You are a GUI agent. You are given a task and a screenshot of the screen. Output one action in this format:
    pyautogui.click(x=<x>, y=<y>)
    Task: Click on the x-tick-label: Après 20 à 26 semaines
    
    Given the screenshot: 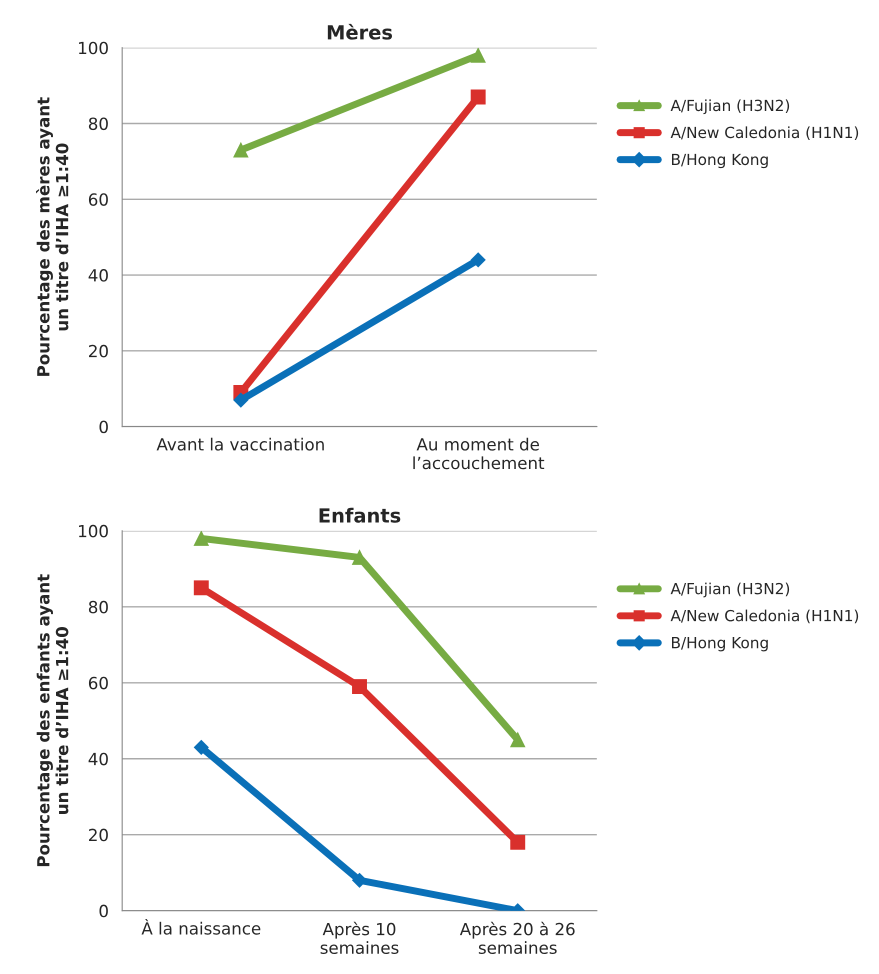 What is the action you would take?
    pyautogui.click(x=517, y=938)
    